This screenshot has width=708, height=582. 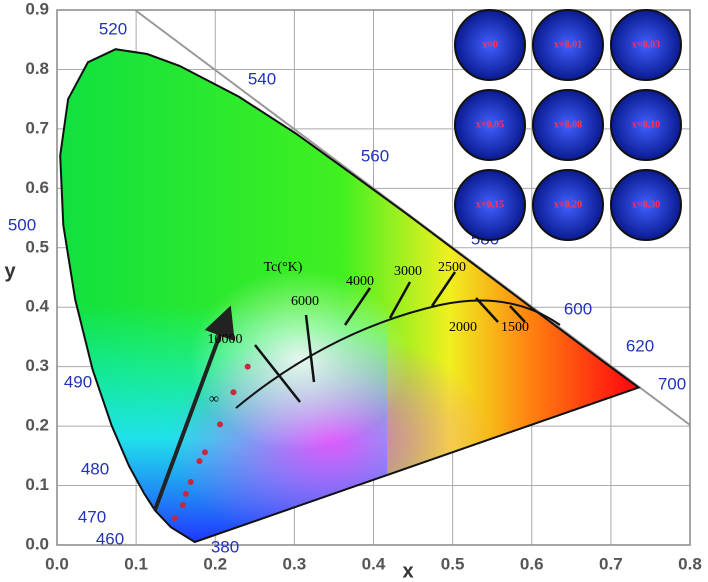 I want to click on sample-label: x=0, so click(x=490, y=44).